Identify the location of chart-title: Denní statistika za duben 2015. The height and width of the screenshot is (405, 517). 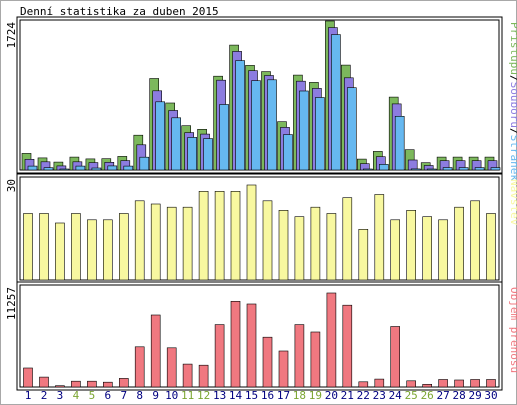
(119, 11).